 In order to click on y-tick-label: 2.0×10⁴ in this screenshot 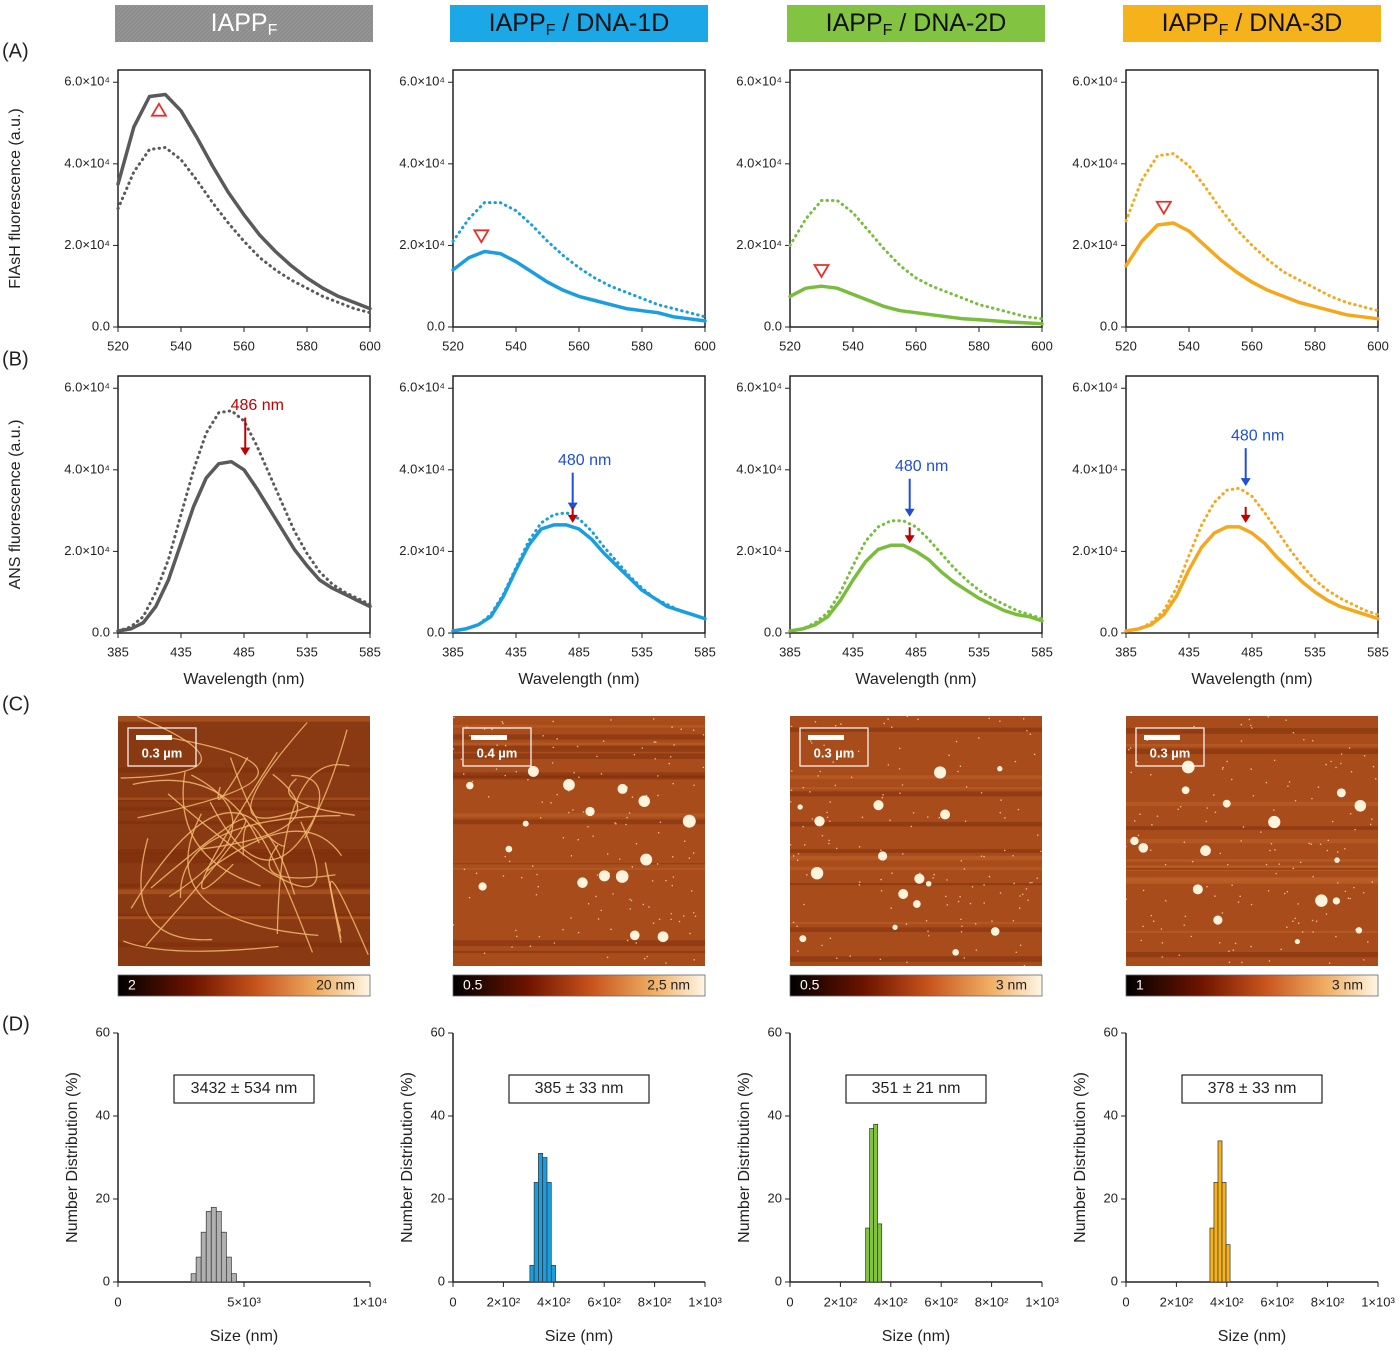, I will do `click(422, 244)`.